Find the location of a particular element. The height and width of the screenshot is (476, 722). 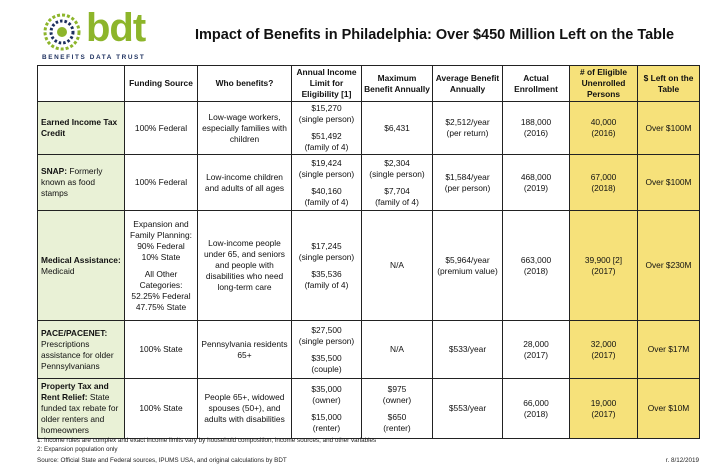

avg-benefit-cell: $553/year is located at coordinates (467, 408).